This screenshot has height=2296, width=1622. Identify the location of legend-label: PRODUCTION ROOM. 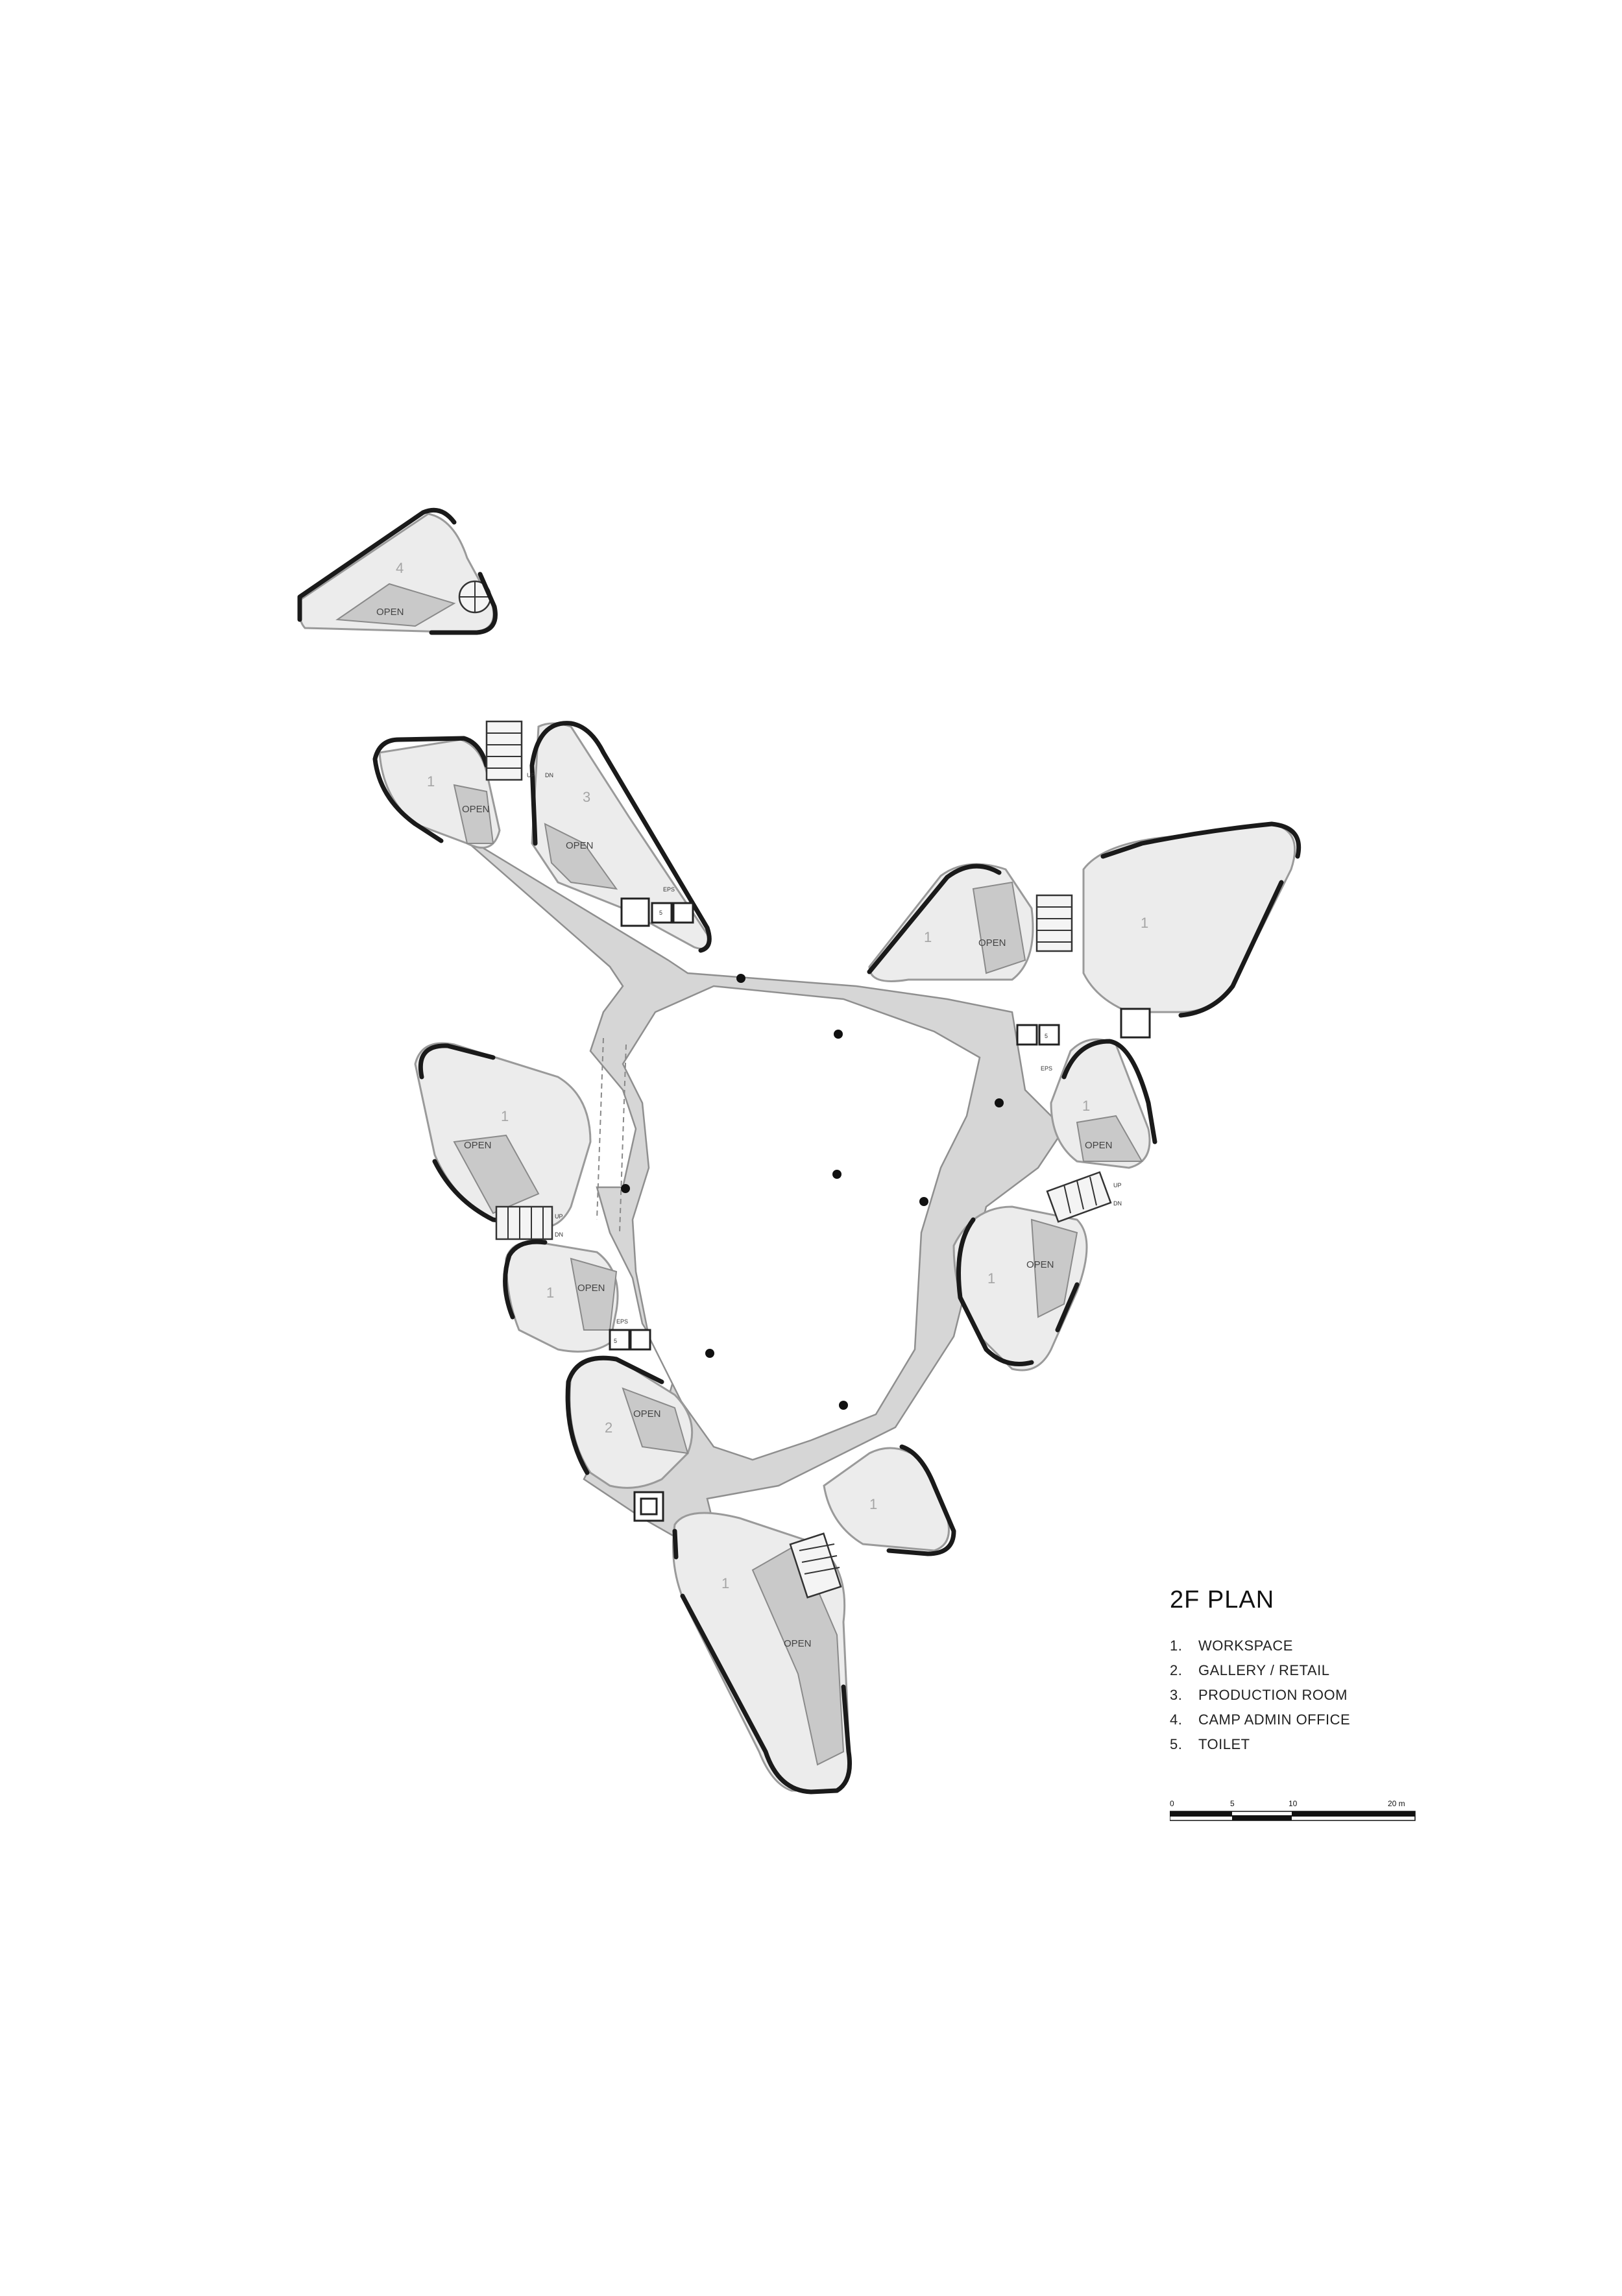
(1273, 1695).